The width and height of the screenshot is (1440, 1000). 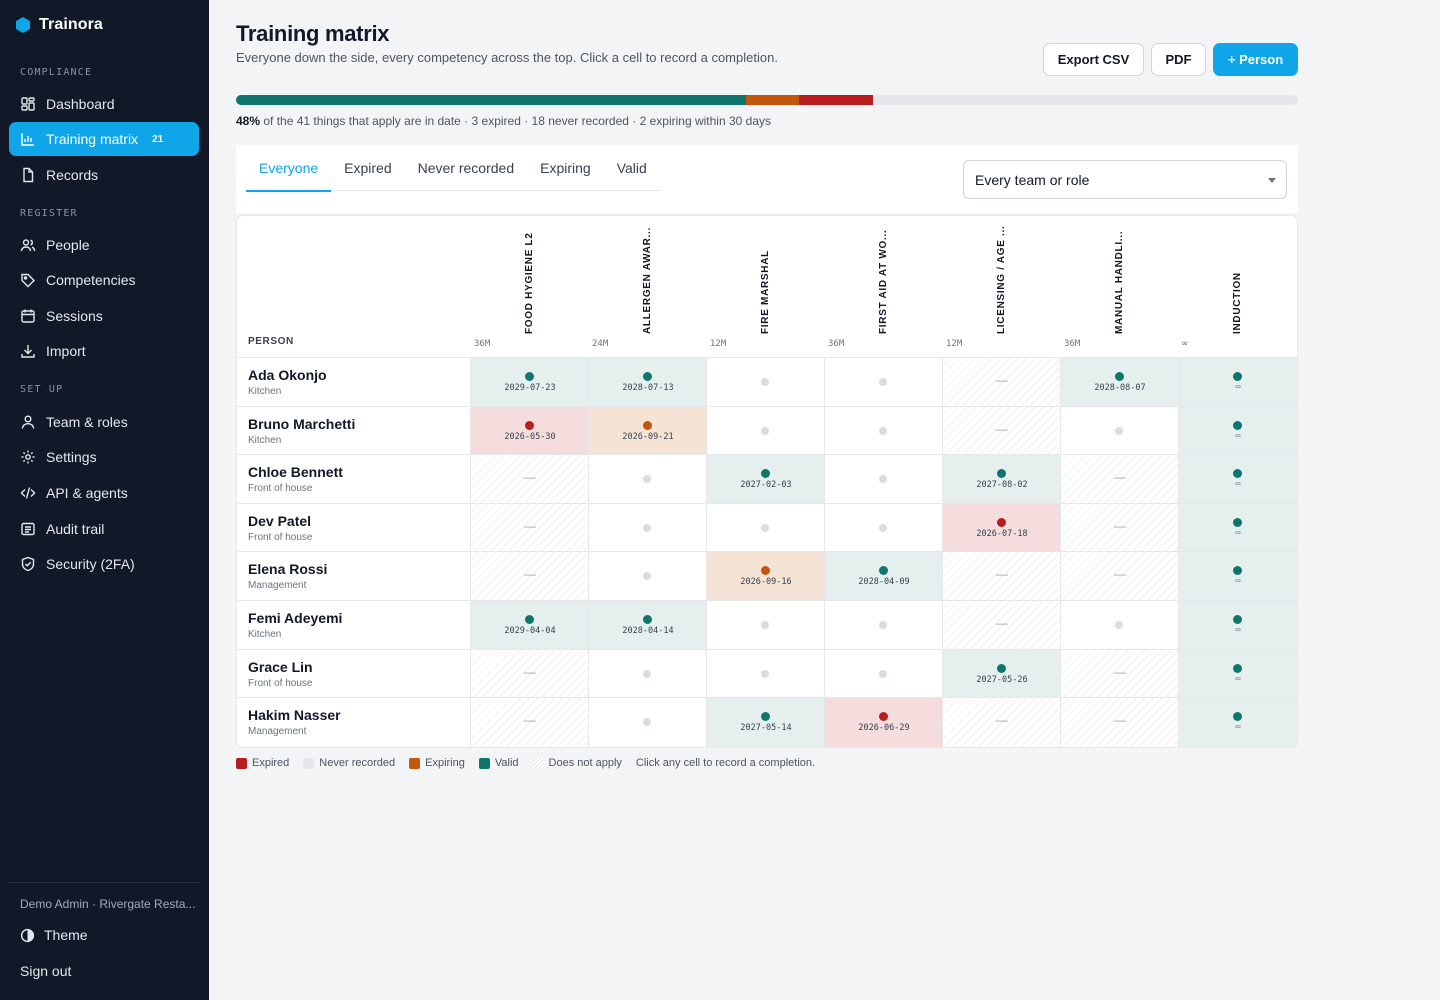 I want to click on tab-everyone: Everyone, so click(x=289, y=168).